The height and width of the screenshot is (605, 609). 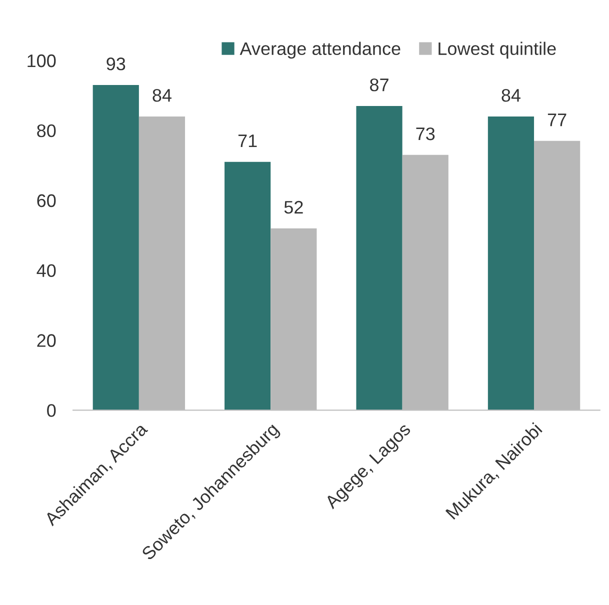 What do you see at coordinates (320, 50) in the screenshot?
I see `legend-label: Average attendance` at bounding box center [320, 50].